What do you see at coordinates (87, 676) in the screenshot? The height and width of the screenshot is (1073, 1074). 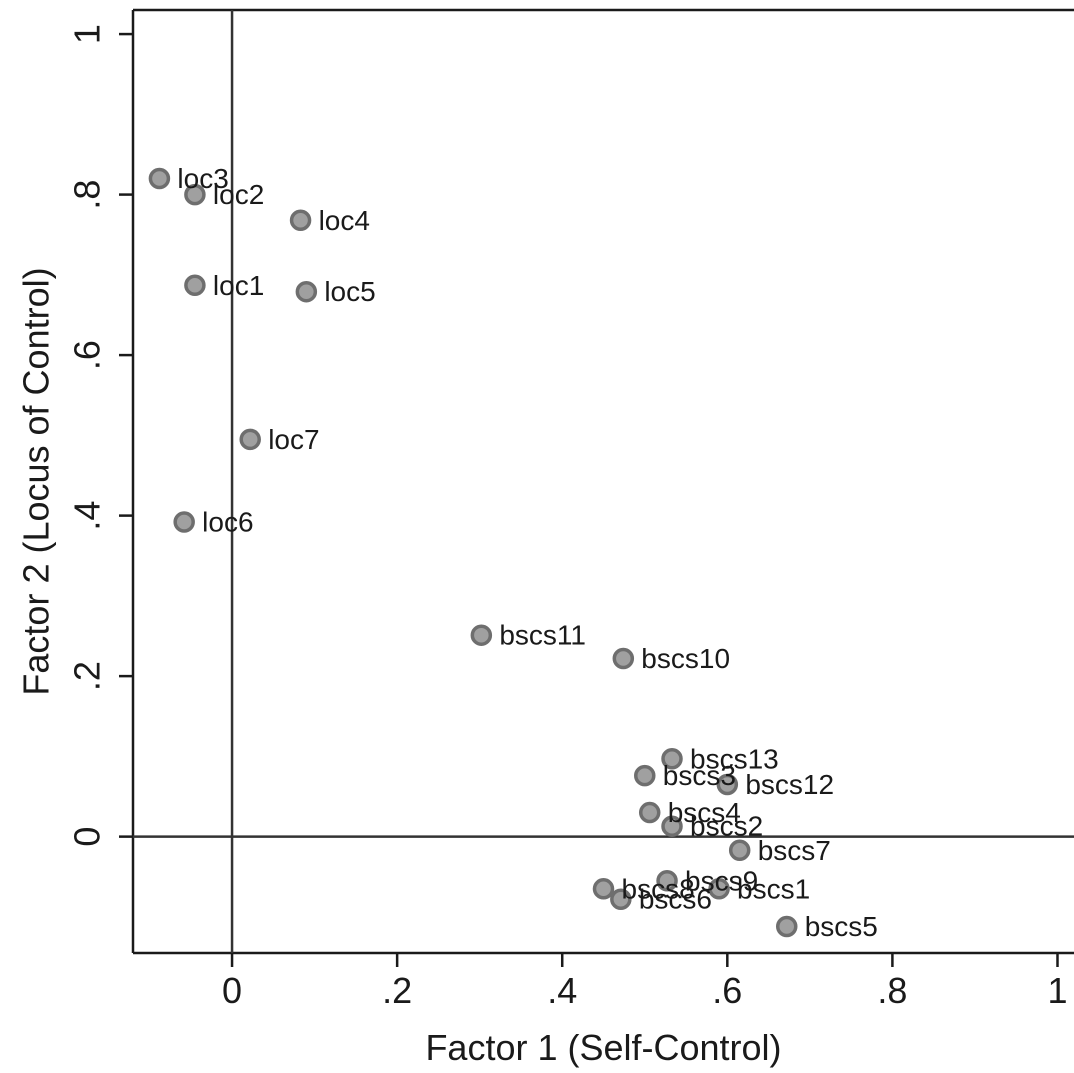 I see `y-tick-label: .2` at bounding box center [87, 676].